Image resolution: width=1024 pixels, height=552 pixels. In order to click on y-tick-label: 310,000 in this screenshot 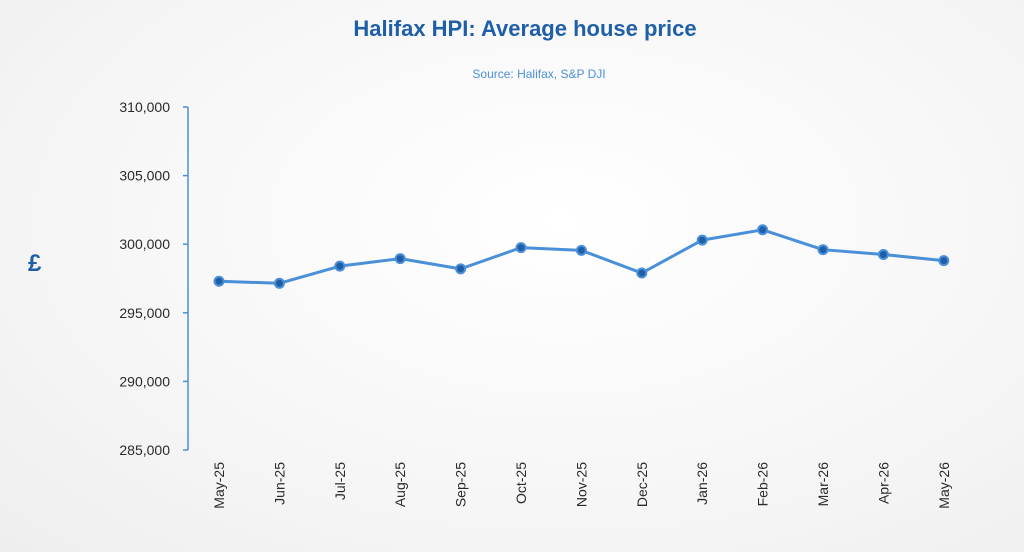, I will do `click(144, 107)`.